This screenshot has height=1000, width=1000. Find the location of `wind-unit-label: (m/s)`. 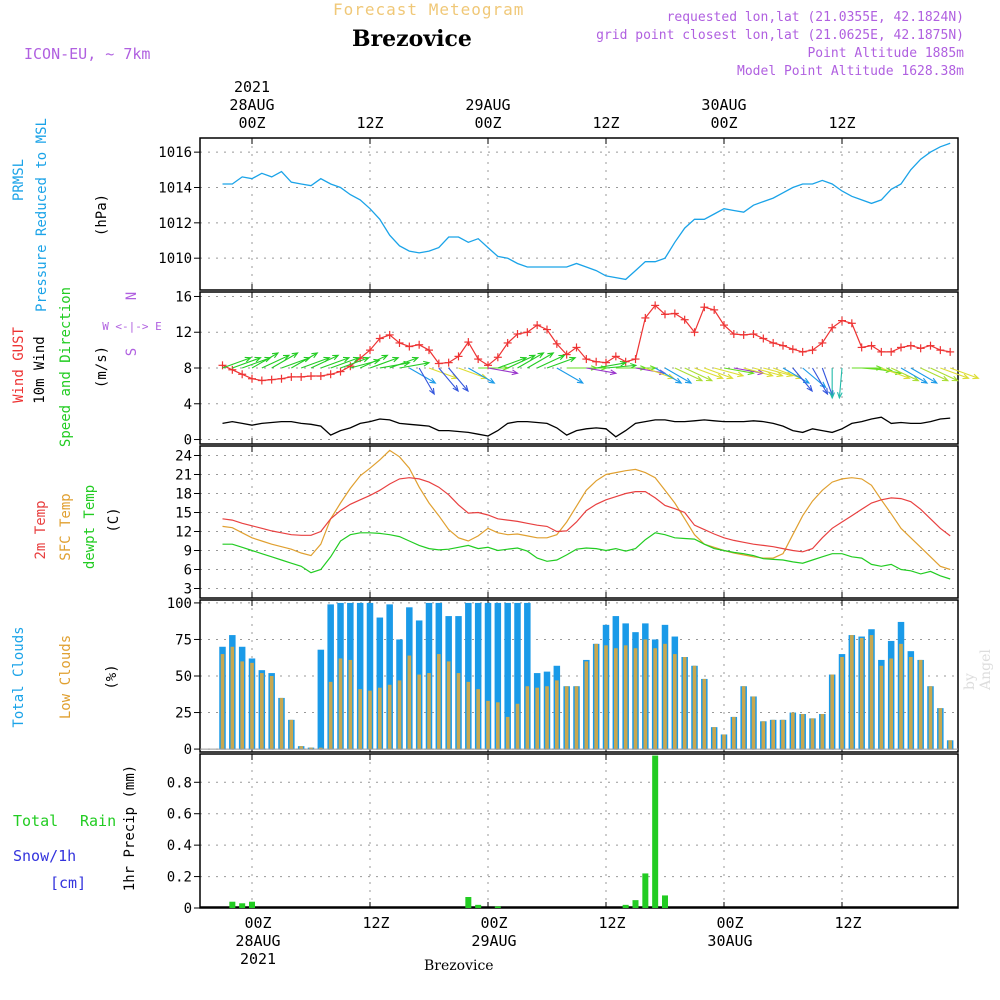

wind-unit-label: (m/s) is located at coordinates (102, 367).